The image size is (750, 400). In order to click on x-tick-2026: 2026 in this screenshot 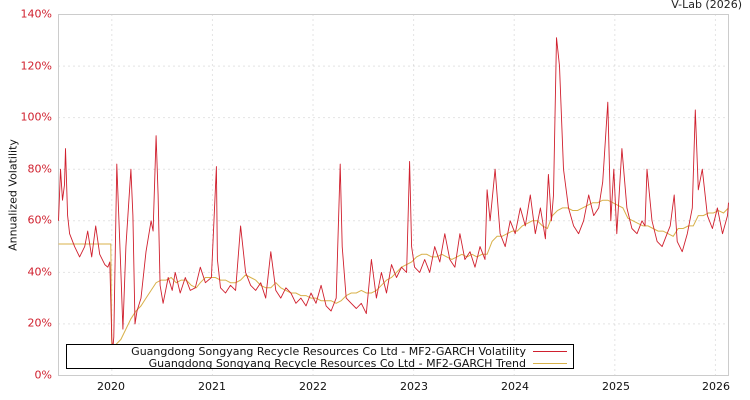, I will do `click(716, 386)`.